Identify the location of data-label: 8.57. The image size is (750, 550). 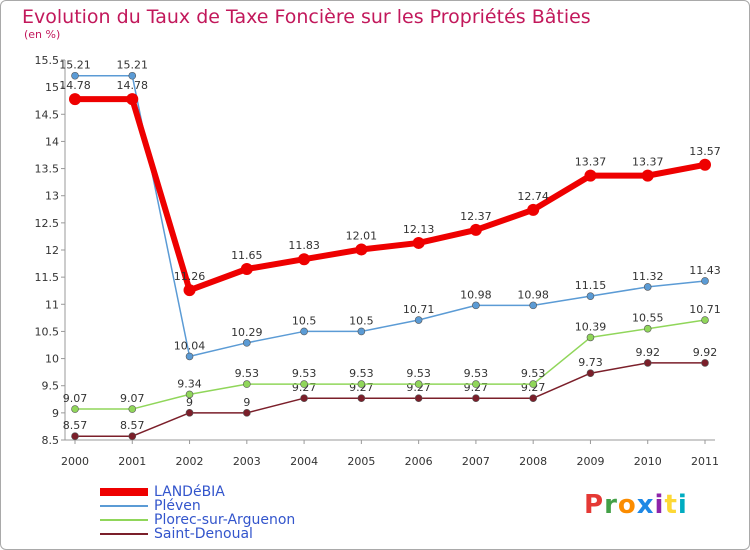
(75, 425).